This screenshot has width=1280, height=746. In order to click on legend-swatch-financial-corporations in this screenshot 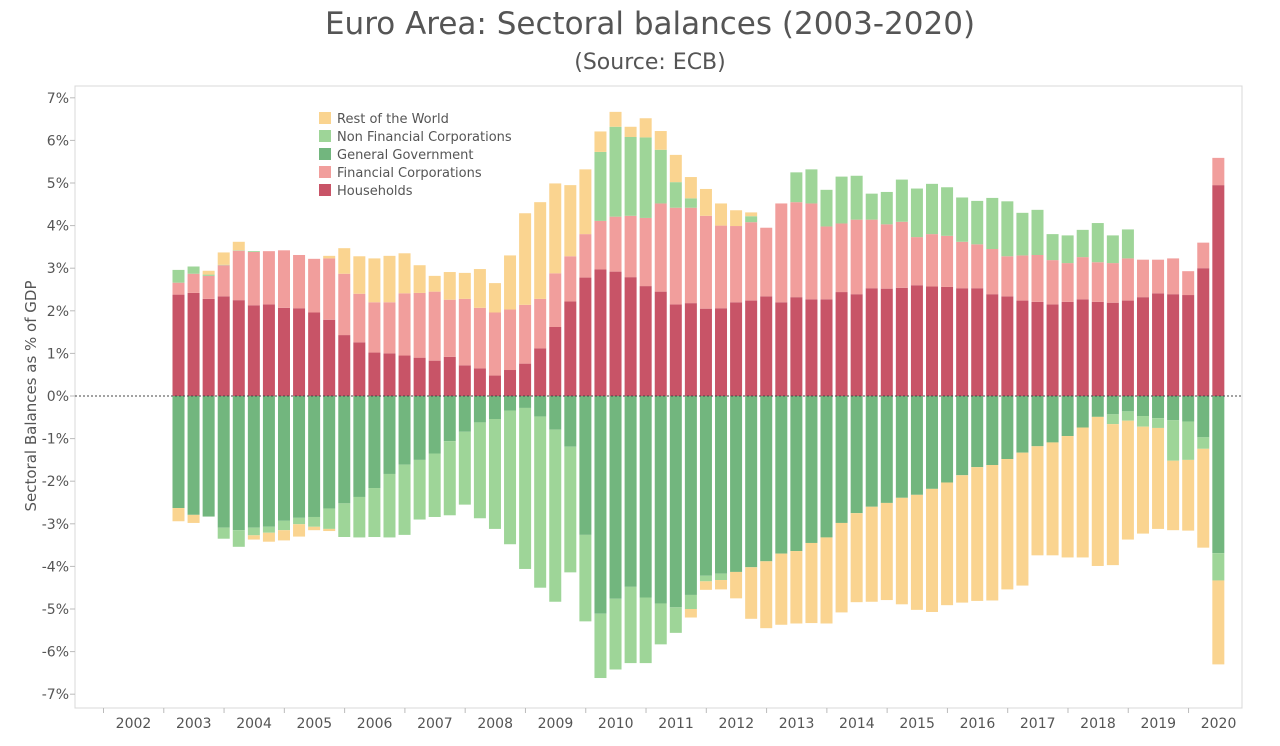, I will do `click(325, 172)`.